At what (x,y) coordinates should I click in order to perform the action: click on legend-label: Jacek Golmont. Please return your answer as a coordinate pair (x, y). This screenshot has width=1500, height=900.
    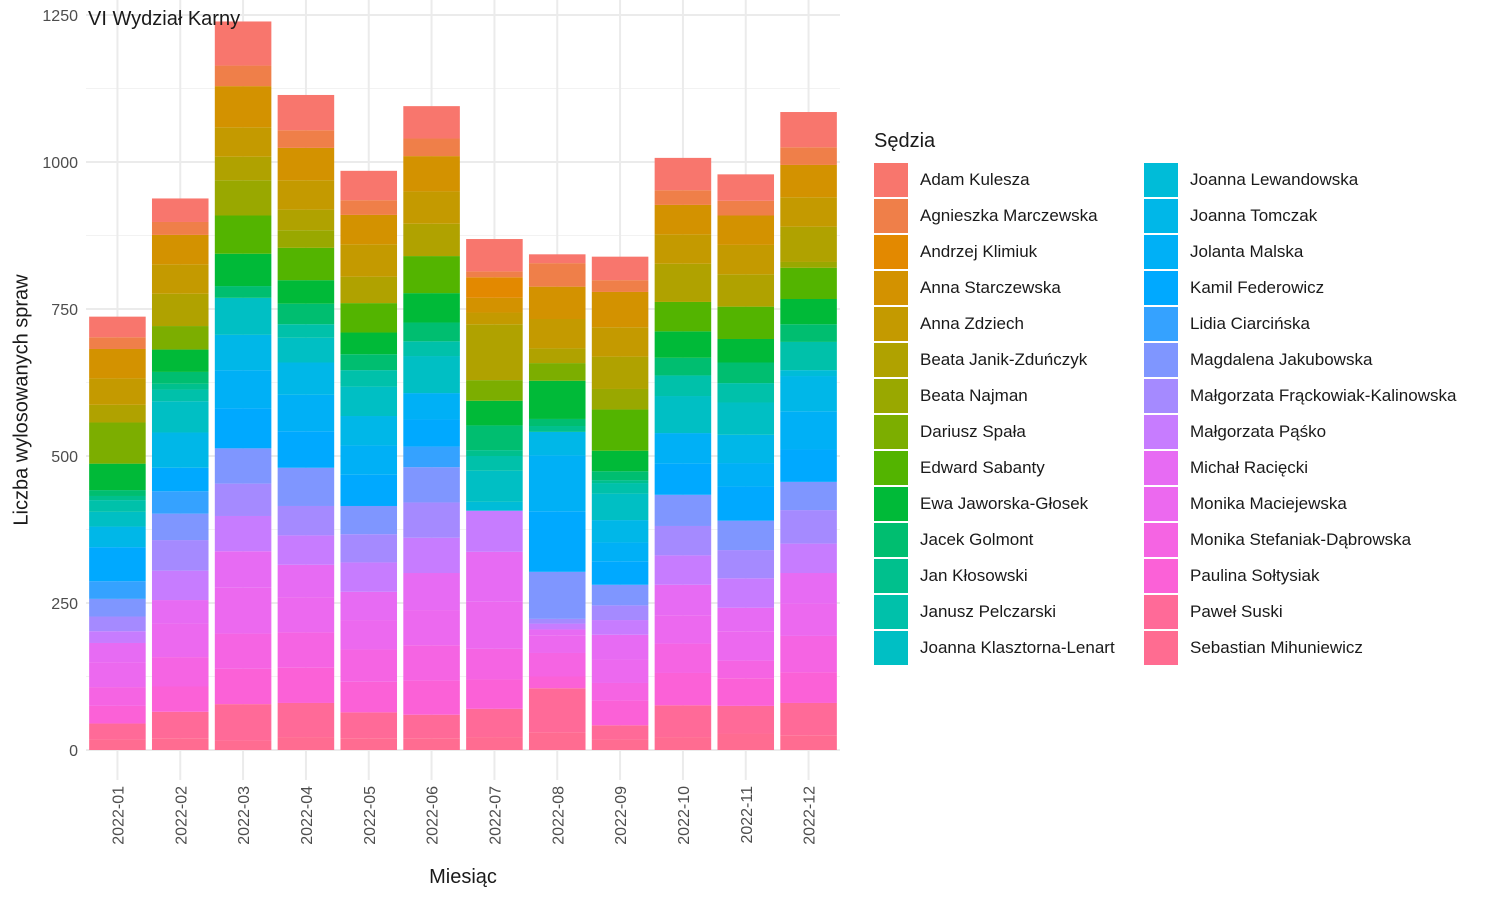
    Looking at the image, I should click on (977, 539).